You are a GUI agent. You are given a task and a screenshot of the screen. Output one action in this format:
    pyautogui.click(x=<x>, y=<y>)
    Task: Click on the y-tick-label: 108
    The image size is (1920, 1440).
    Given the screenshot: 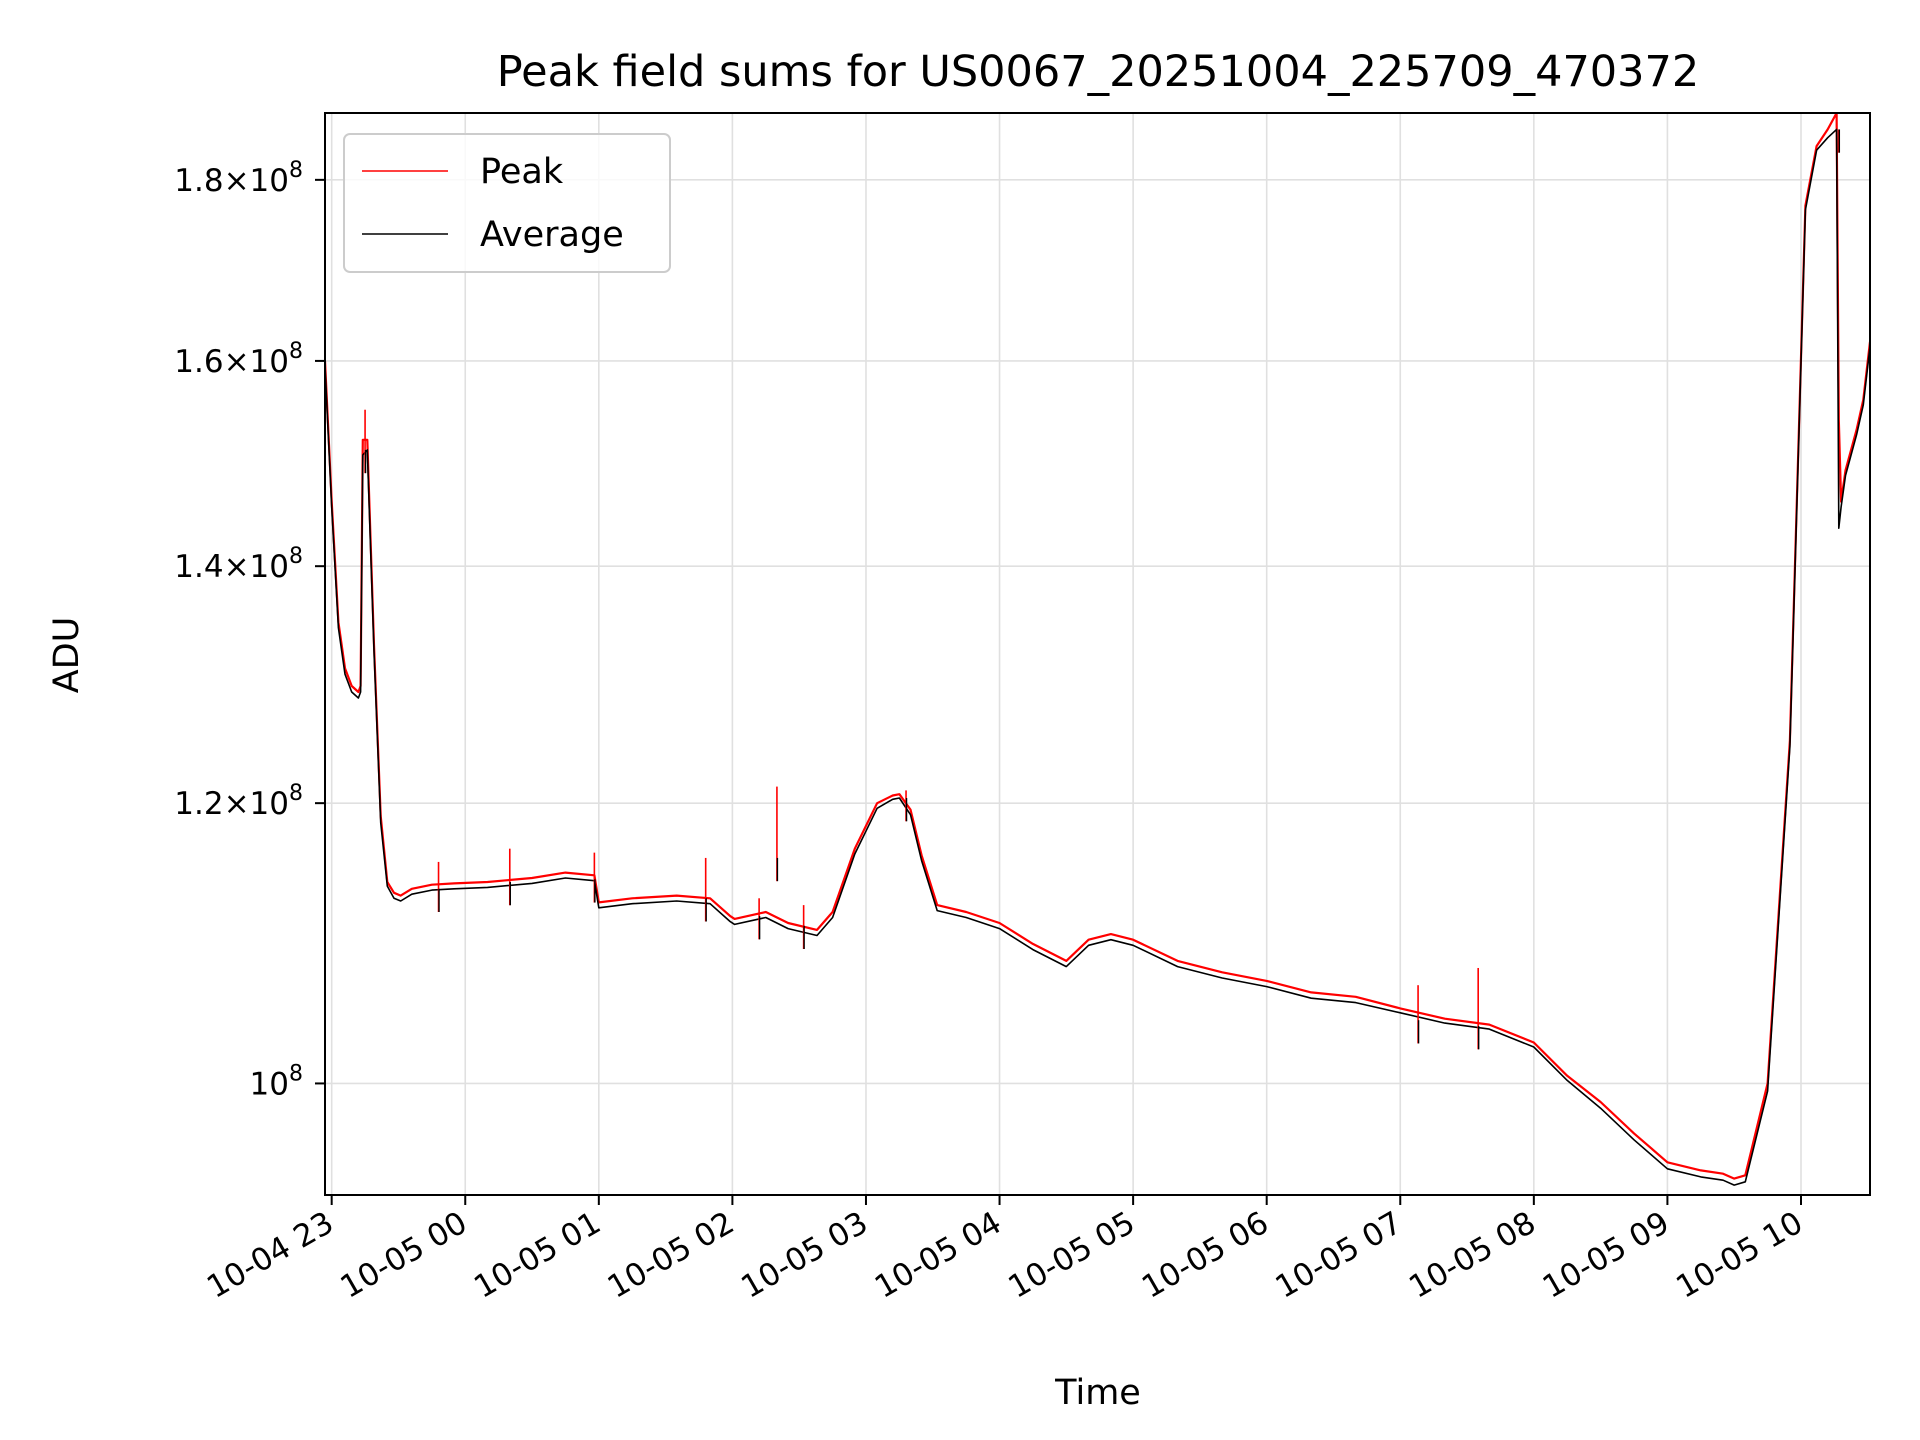 What is the action you would take?
    pyautogui.click(x=276, y=1081)
    